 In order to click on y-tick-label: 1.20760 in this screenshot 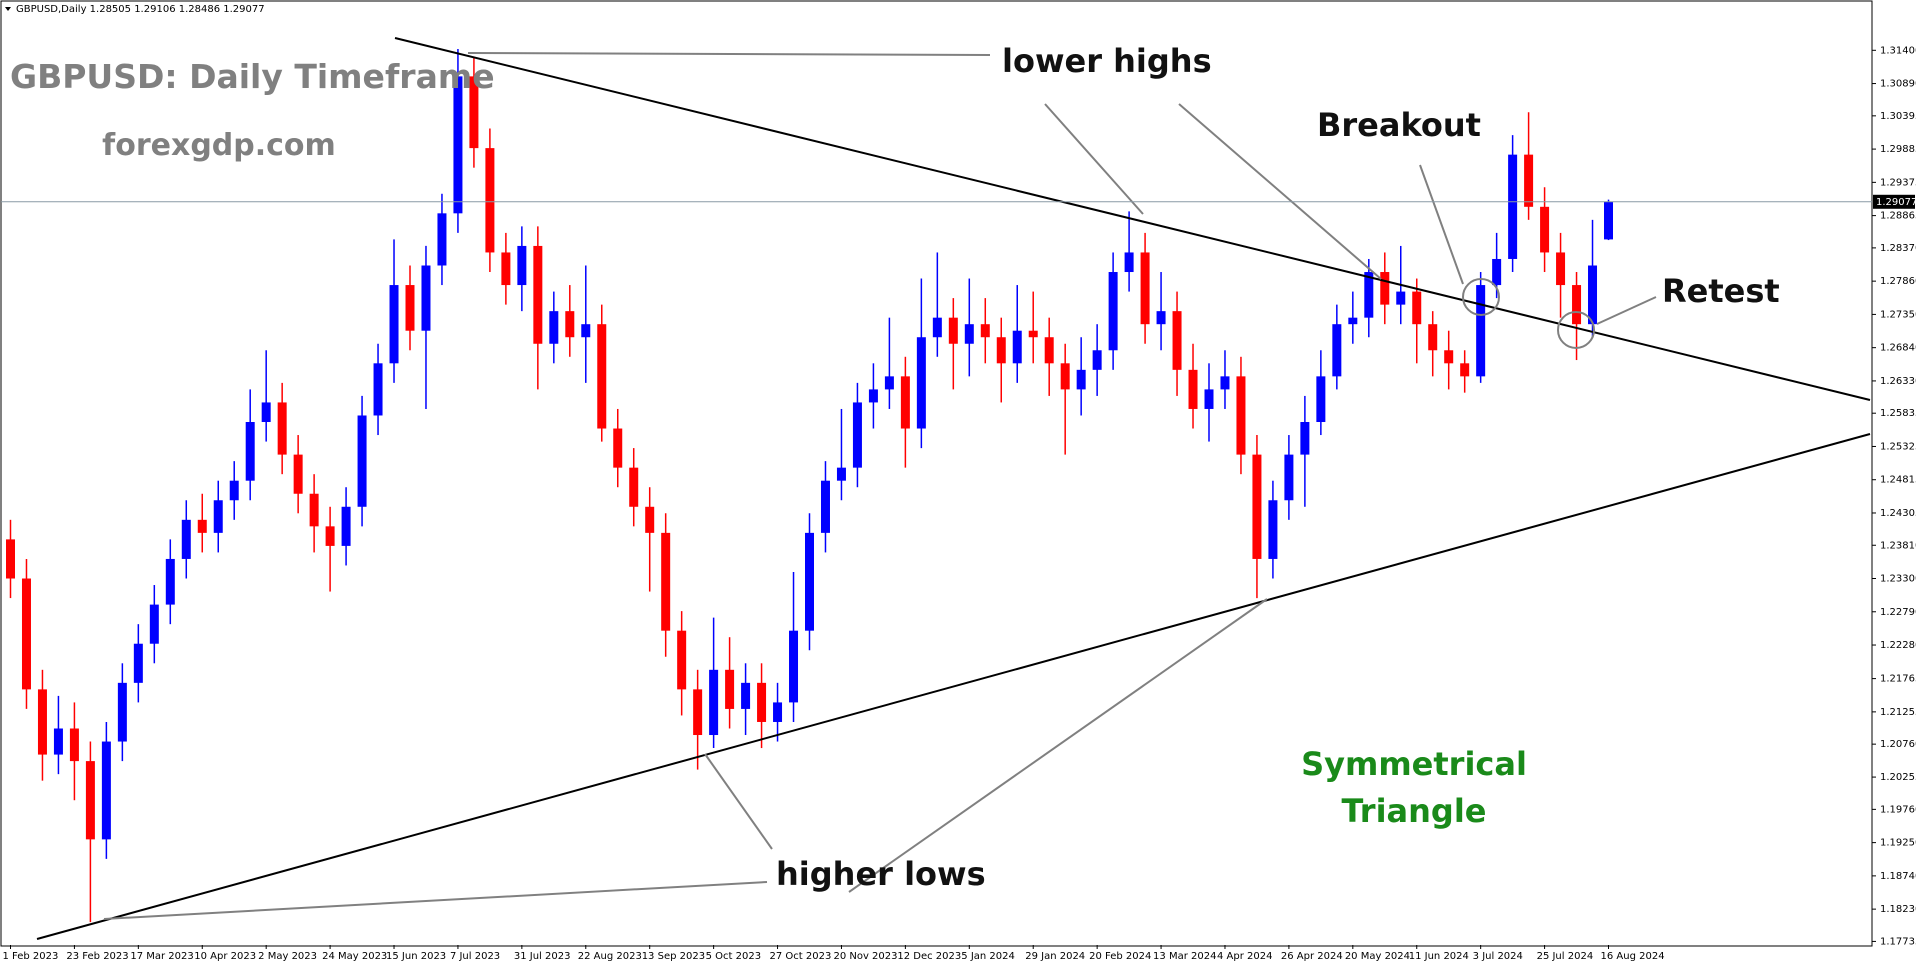, I will do `click(1898, 744)`.